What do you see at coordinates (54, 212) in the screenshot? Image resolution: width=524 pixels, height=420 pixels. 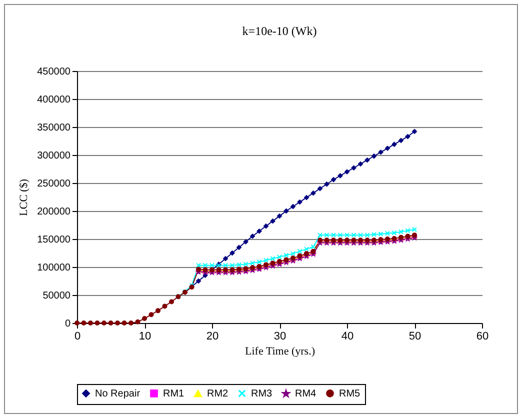 I see `y-tick-label: 200000` at bounding box center [54, 212].